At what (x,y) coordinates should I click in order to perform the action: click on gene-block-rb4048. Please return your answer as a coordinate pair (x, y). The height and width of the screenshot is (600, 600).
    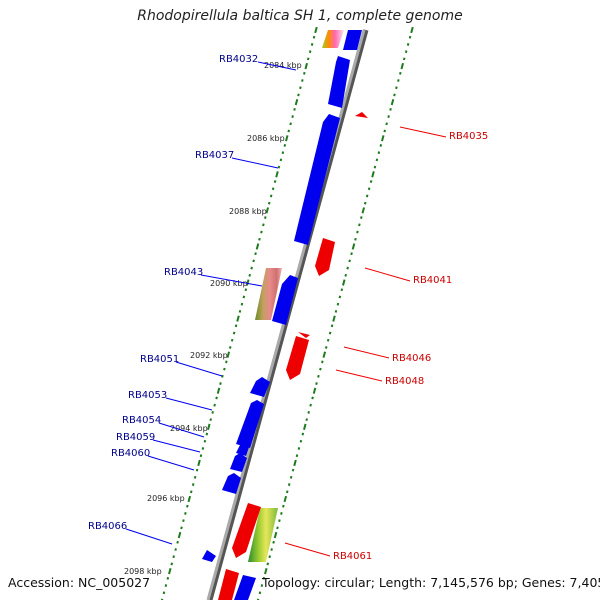
    Looking at the image, I should click on (297, 358).